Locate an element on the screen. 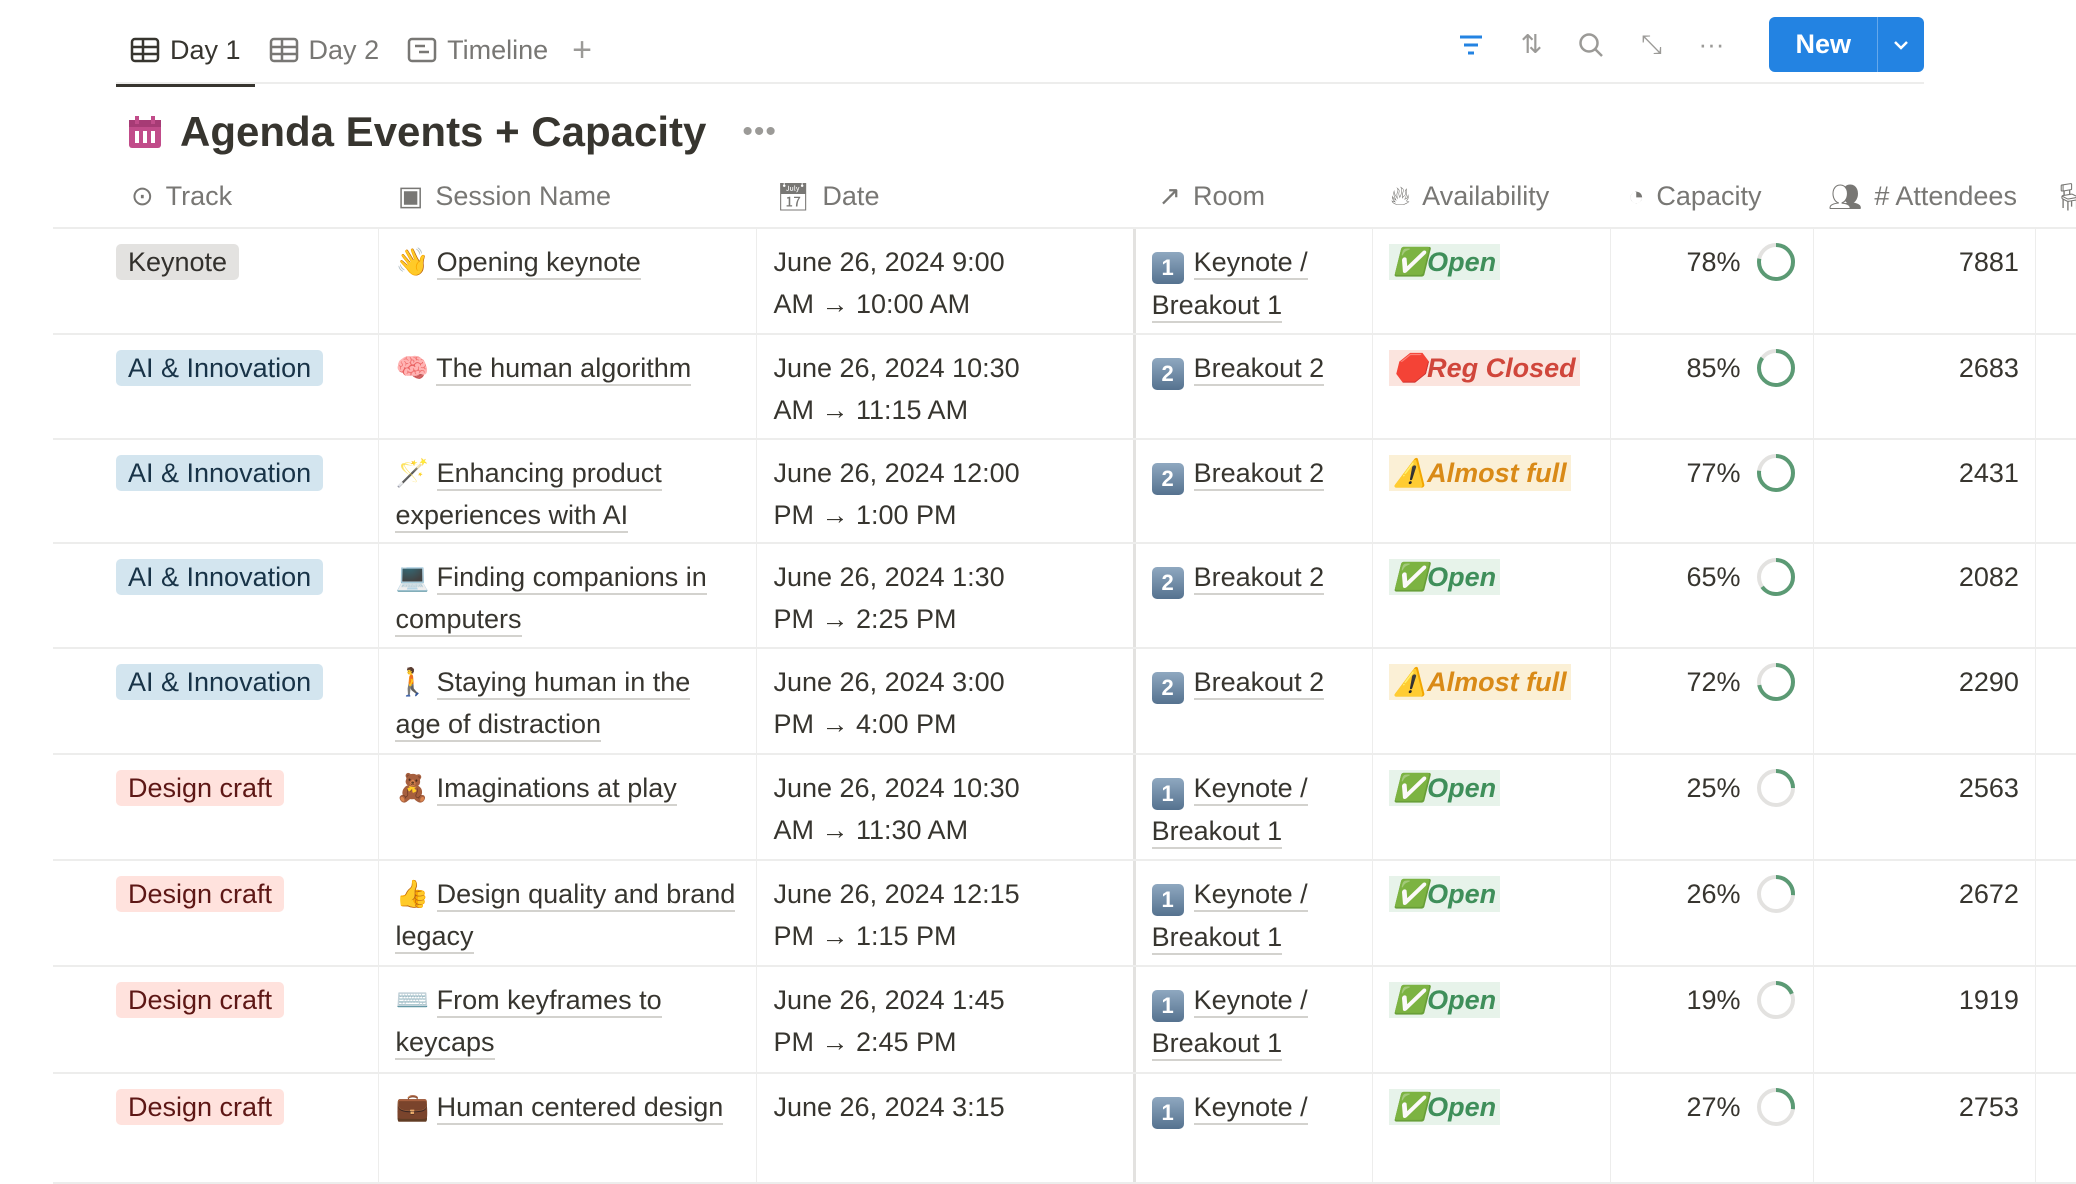 The width and height of the screenshot is (2076, 1184). tab-day-1: Day 1 is located at coordinates (185, 55).